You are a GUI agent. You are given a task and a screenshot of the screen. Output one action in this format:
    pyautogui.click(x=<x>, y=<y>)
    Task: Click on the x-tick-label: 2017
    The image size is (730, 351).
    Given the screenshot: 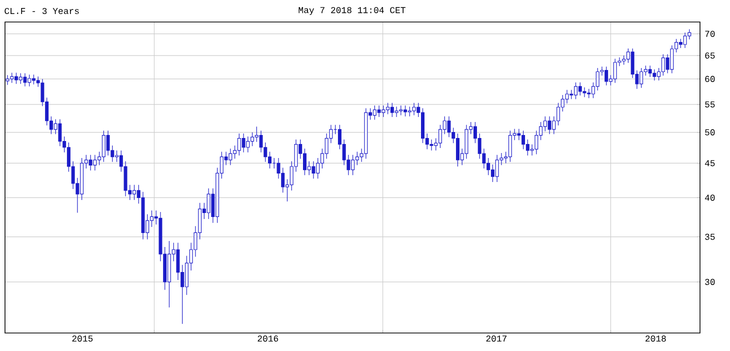 What is the action you would take?
    pyautogui.click(x=496, y=339)
    